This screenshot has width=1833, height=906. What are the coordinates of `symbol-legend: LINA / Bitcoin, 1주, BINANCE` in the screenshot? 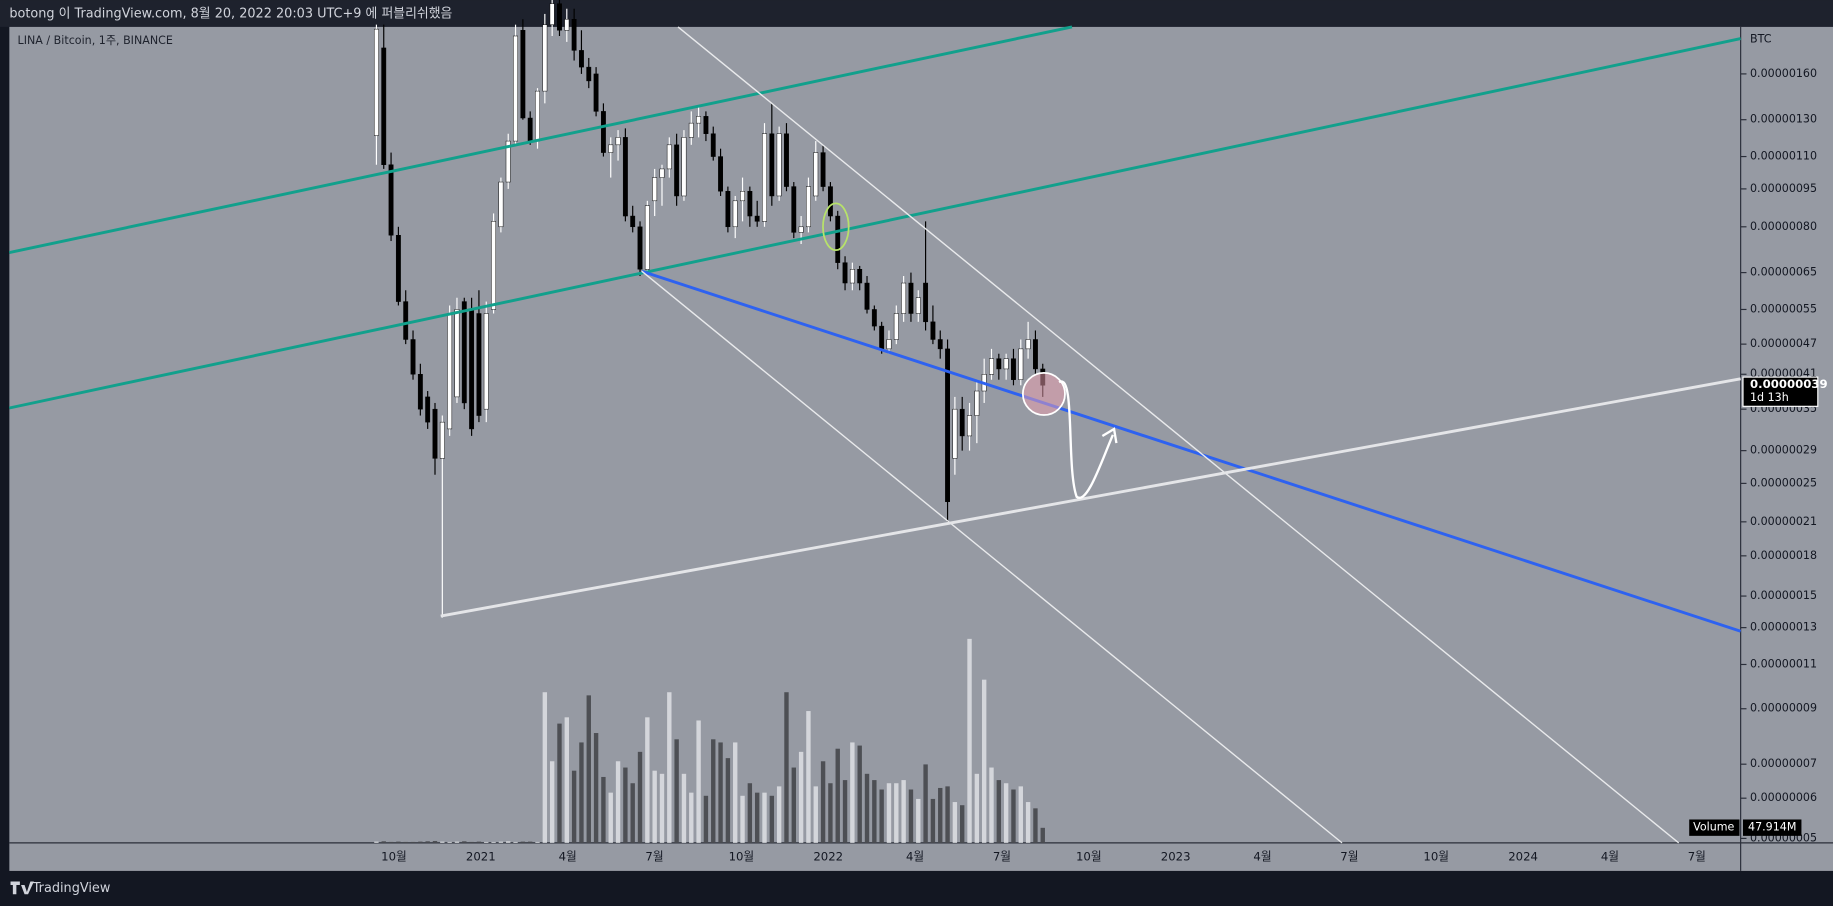 It's located at (95, 40).